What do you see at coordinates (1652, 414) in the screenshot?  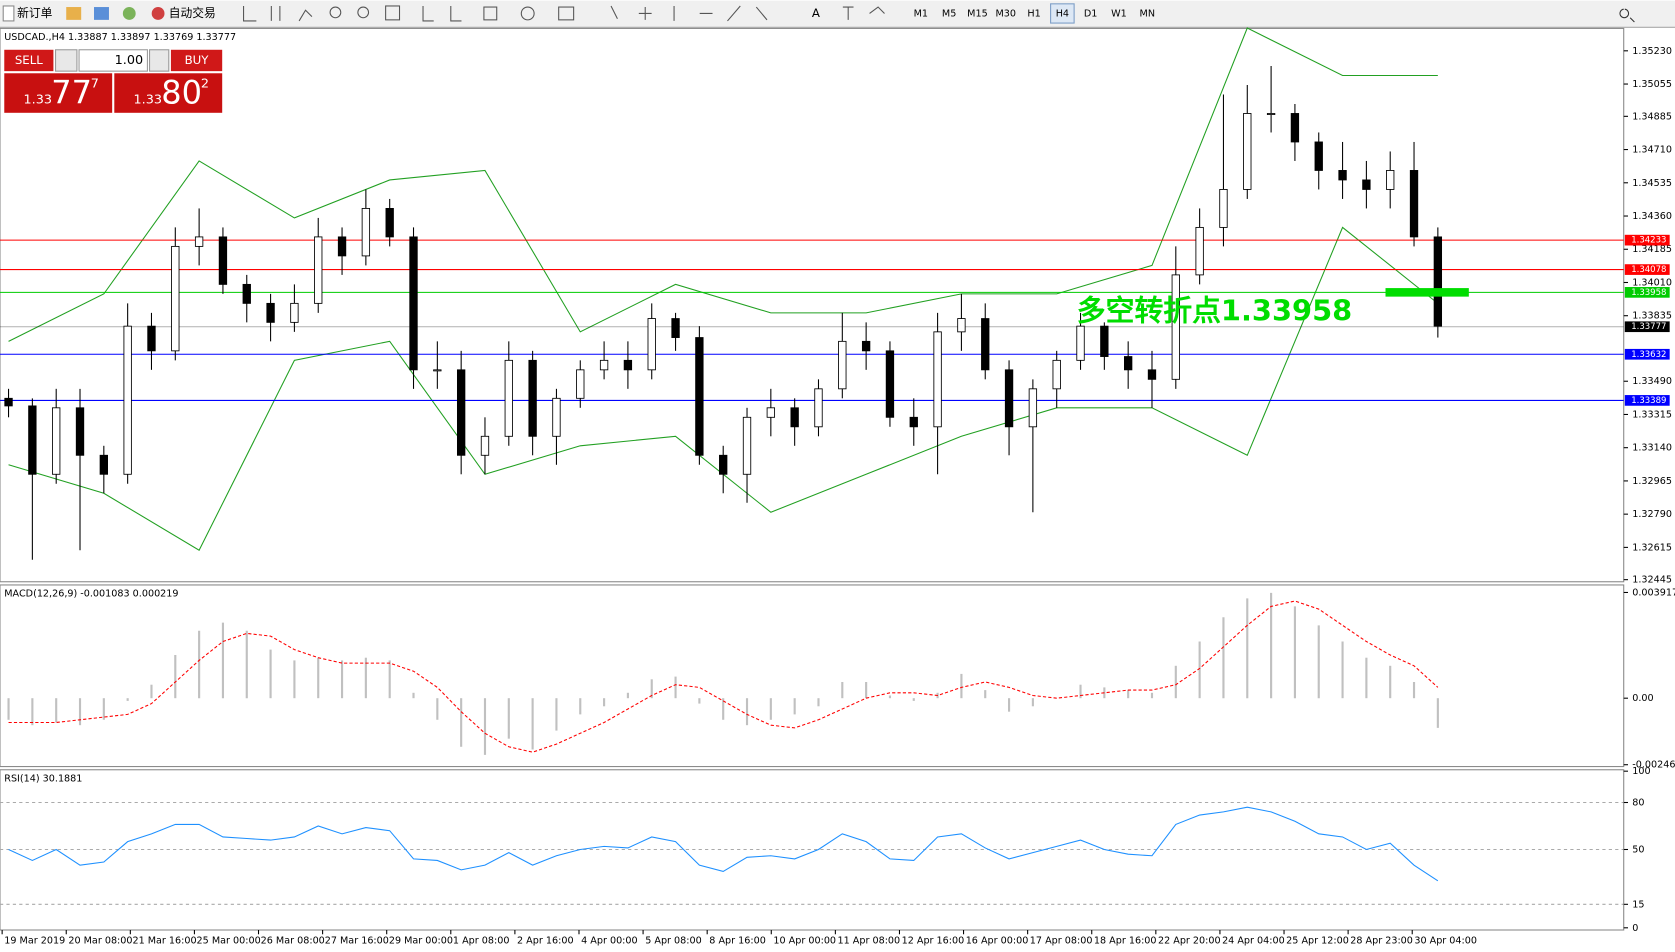 I see `y-tick-label: 1.33315` at bounding box center [1652, 414].